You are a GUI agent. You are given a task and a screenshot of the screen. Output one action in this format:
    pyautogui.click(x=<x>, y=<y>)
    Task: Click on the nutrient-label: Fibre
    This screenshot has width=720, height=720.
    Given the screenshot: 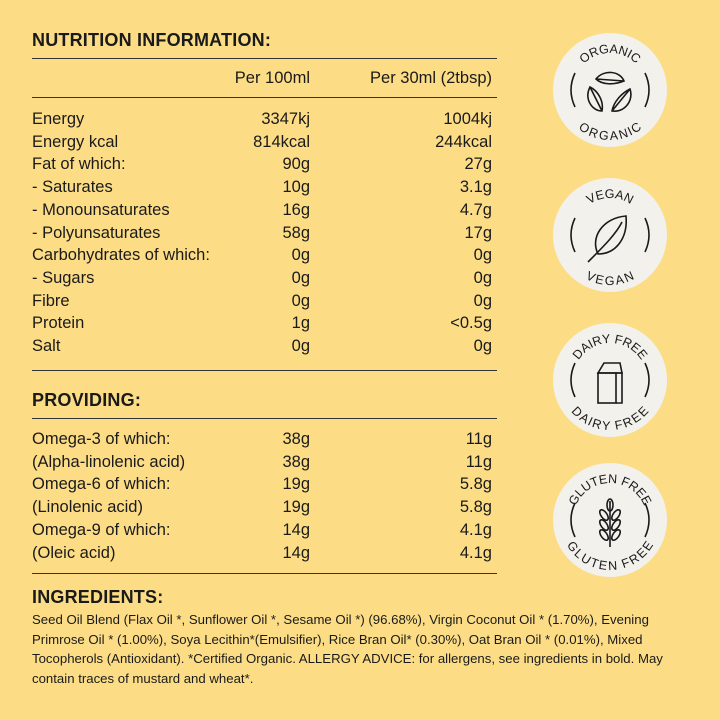 What is the action you would take?
    pyautogui.click(x=51, y=300)
    